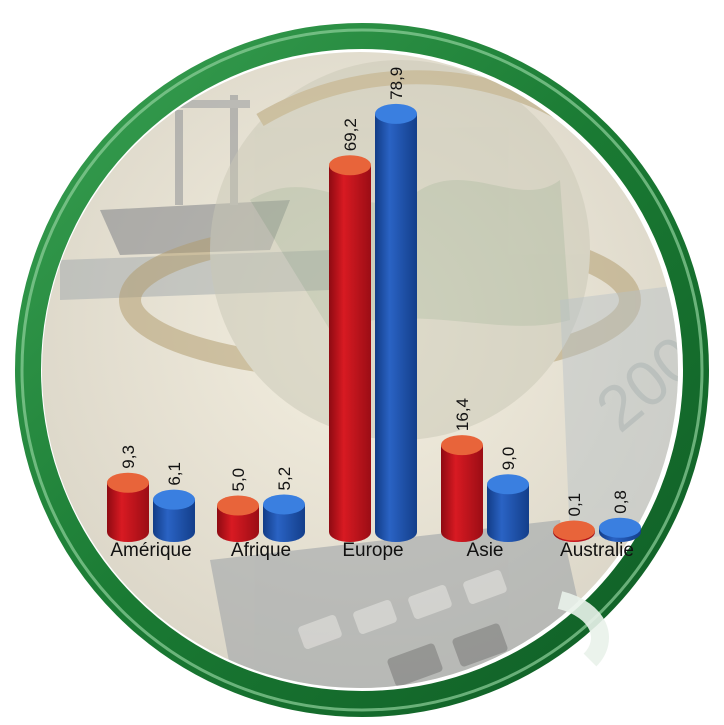 Image resolution: width=724 pixels, height=725 pixels. What do you see at coordinates (462, 414) in the screenshot?
I see `value-label: 16,4` at bounding box center [462, 414].